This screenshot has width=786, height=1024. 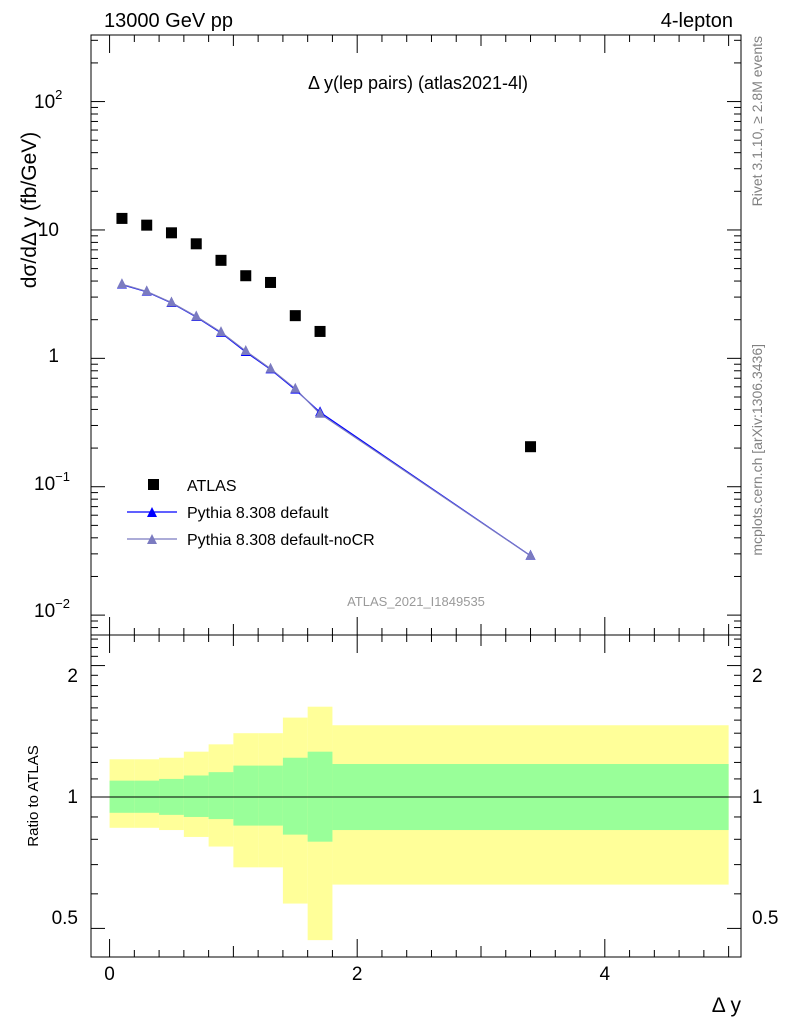 I want to click on series-lines, so click(x=326, y=420).